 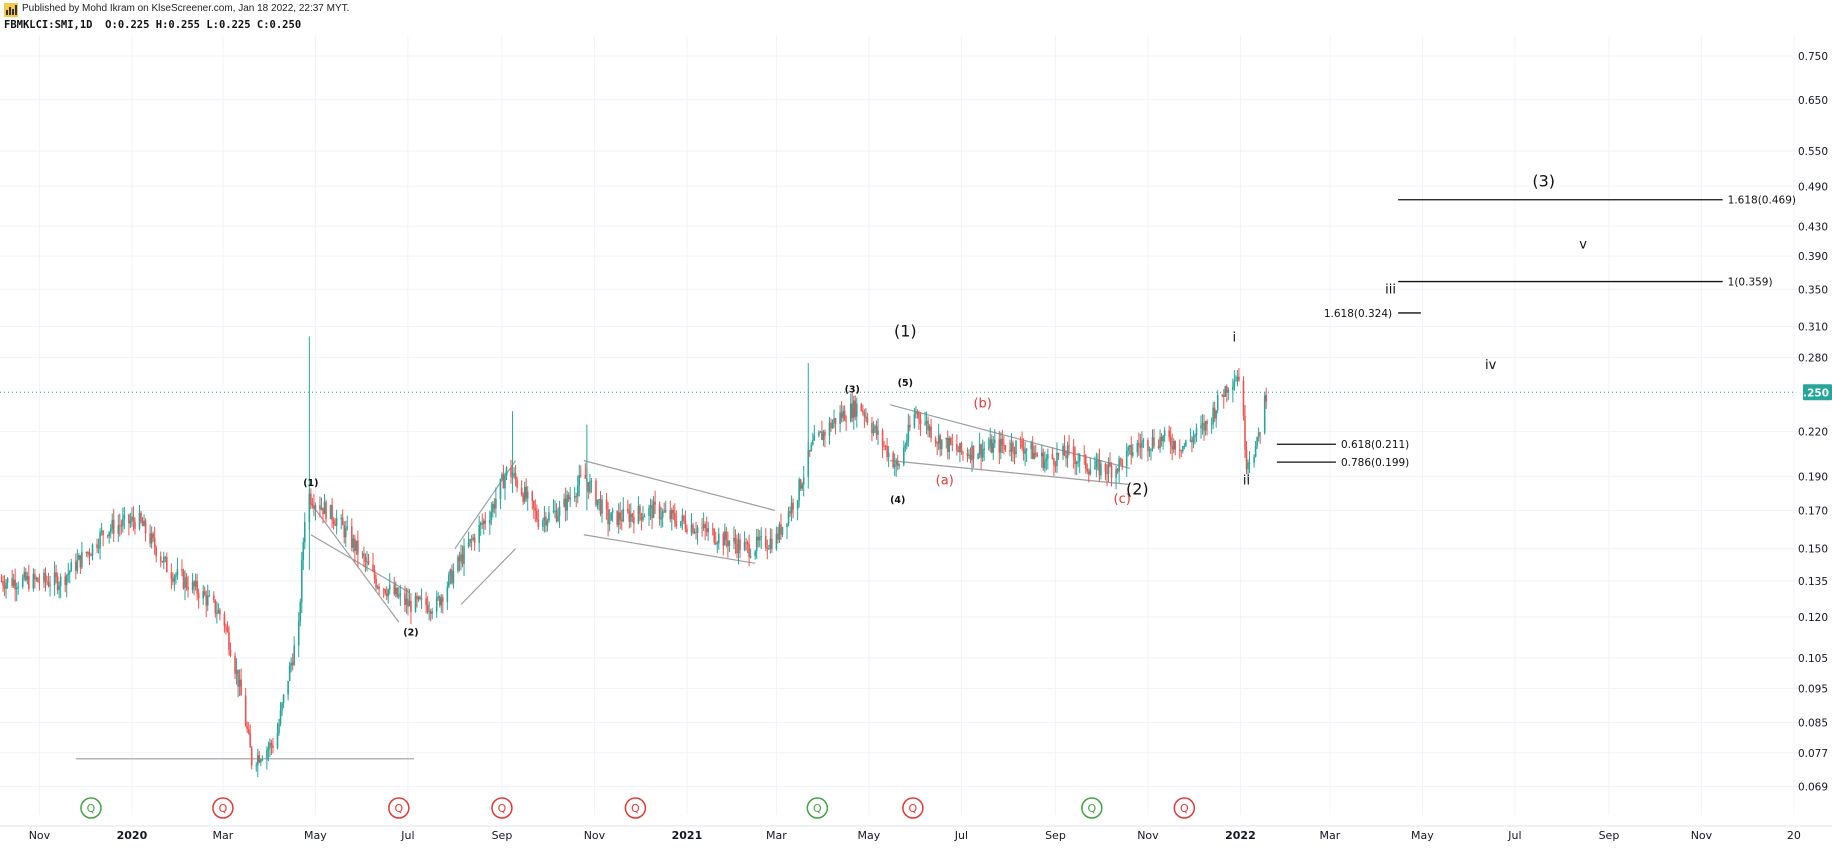 I want to click on ohlc-readout: O:0.225 H:0.255 L:0.225 C:0.250, so click(x=203, y=25).